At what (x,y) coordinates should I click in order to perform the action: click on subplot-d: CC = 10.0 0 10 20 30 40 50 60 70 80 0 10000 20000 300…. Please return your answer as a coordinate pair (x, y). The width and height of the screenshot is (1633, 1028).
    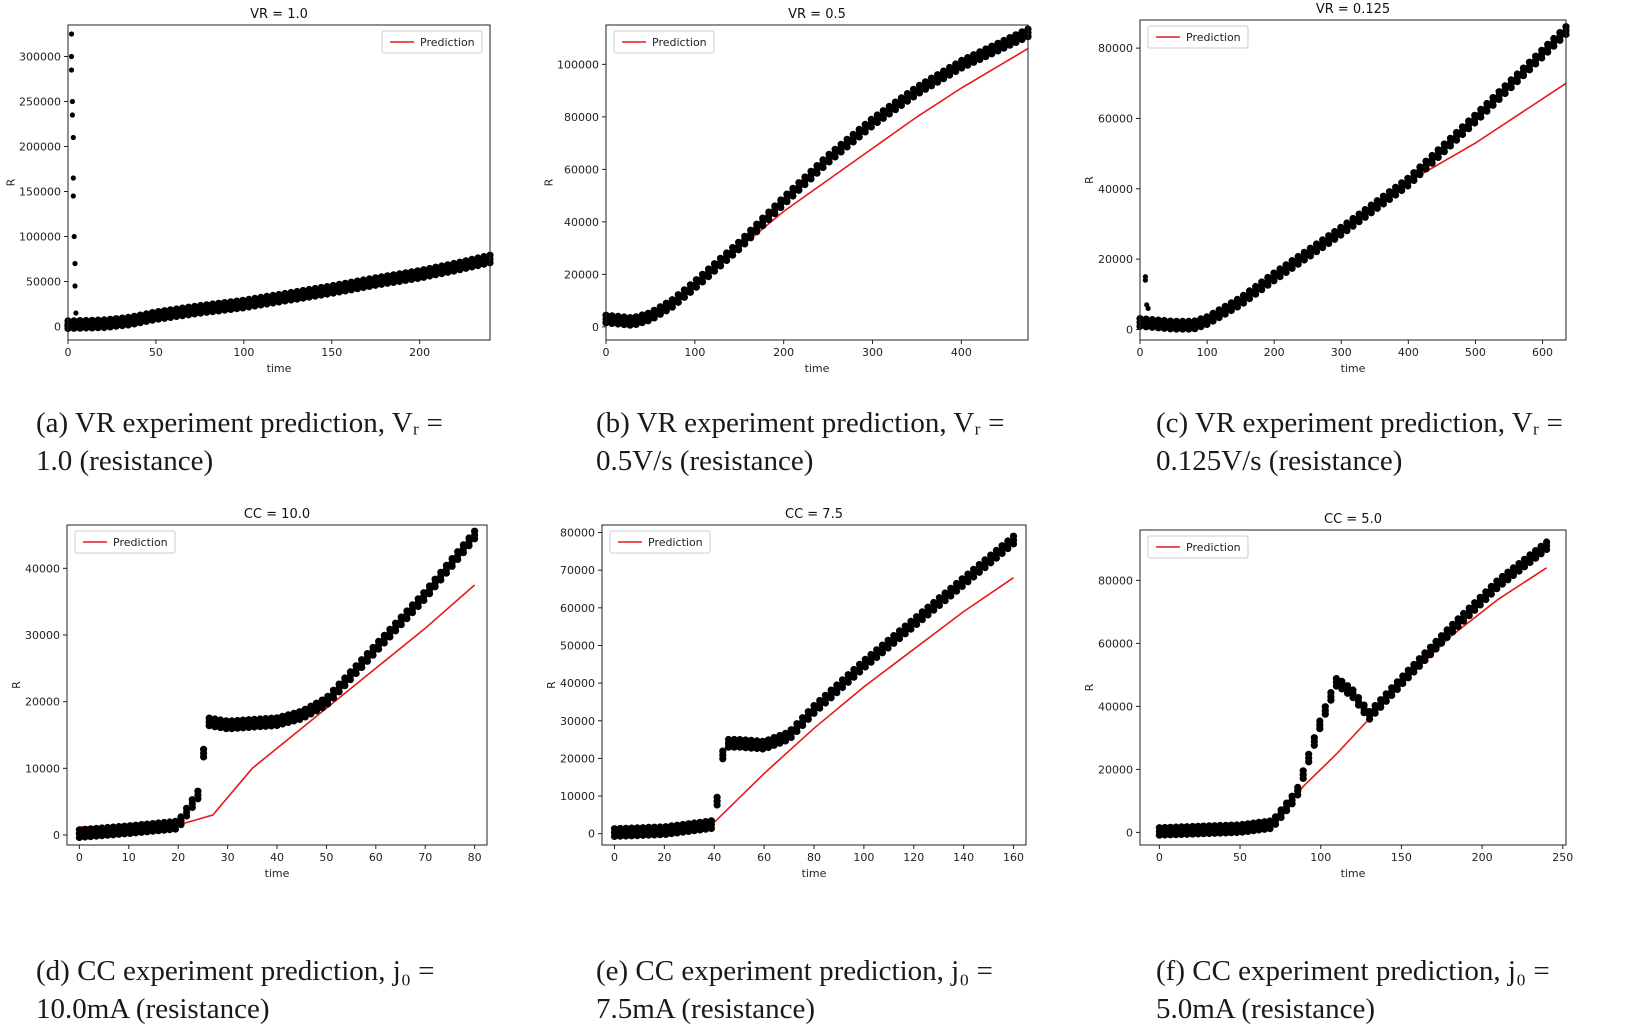
    Looking at the image, I should click on (249, 693).